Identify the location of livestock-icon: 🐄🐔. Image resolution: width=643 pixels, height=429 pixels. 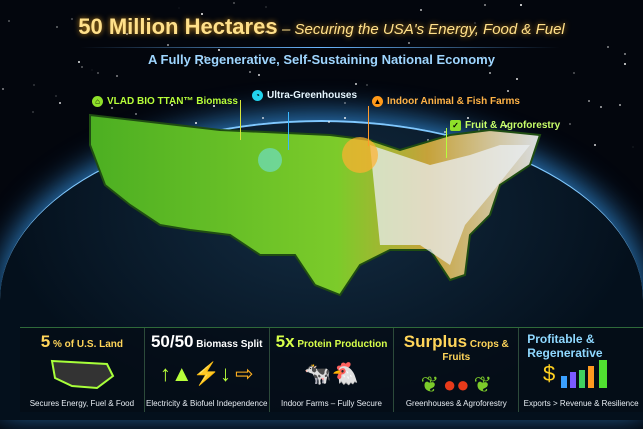
(332, 374).